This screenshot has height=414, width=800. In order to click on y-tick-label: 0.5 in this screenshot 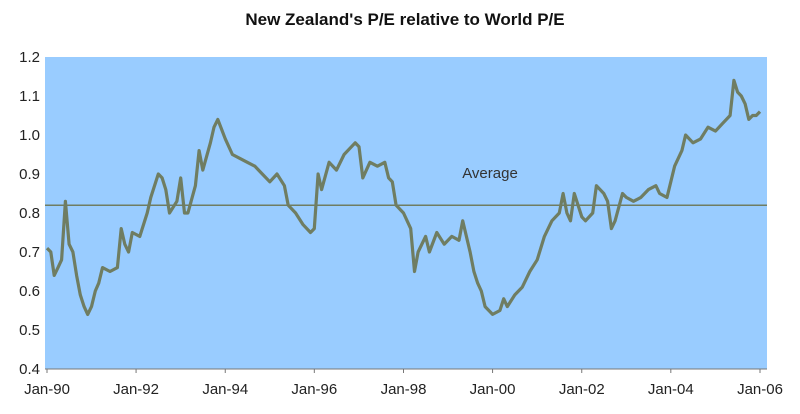, I will do `click(29, 330)`.